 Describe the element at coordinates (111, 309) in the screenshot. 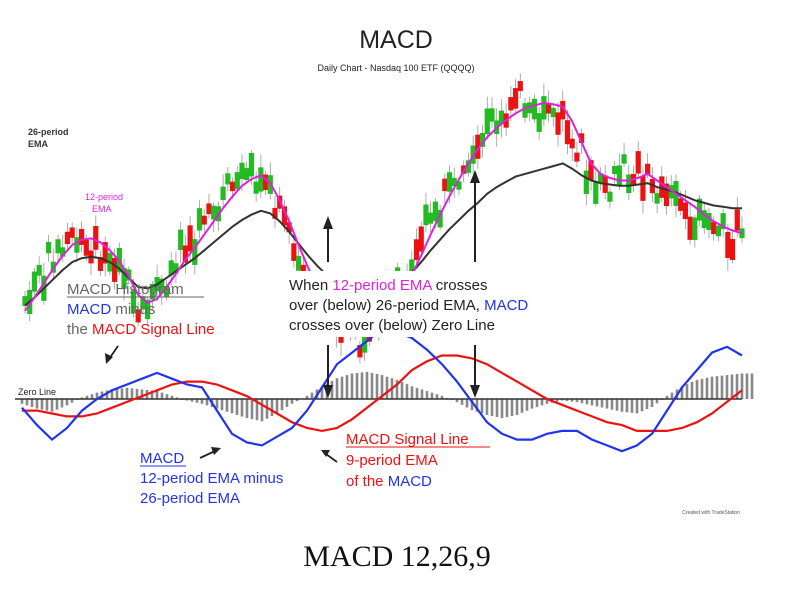

I see `histogram-annotation-line2: MACD minus` at that location.